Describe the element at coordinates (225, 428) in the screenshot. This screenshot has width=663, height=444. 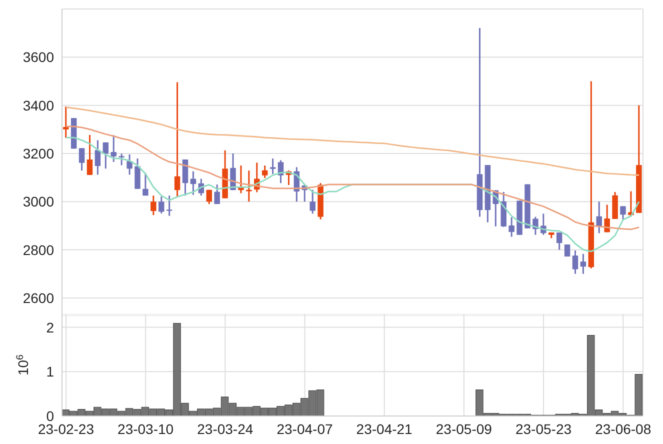
I see `x-tick-label: 23-03-24` at that location.